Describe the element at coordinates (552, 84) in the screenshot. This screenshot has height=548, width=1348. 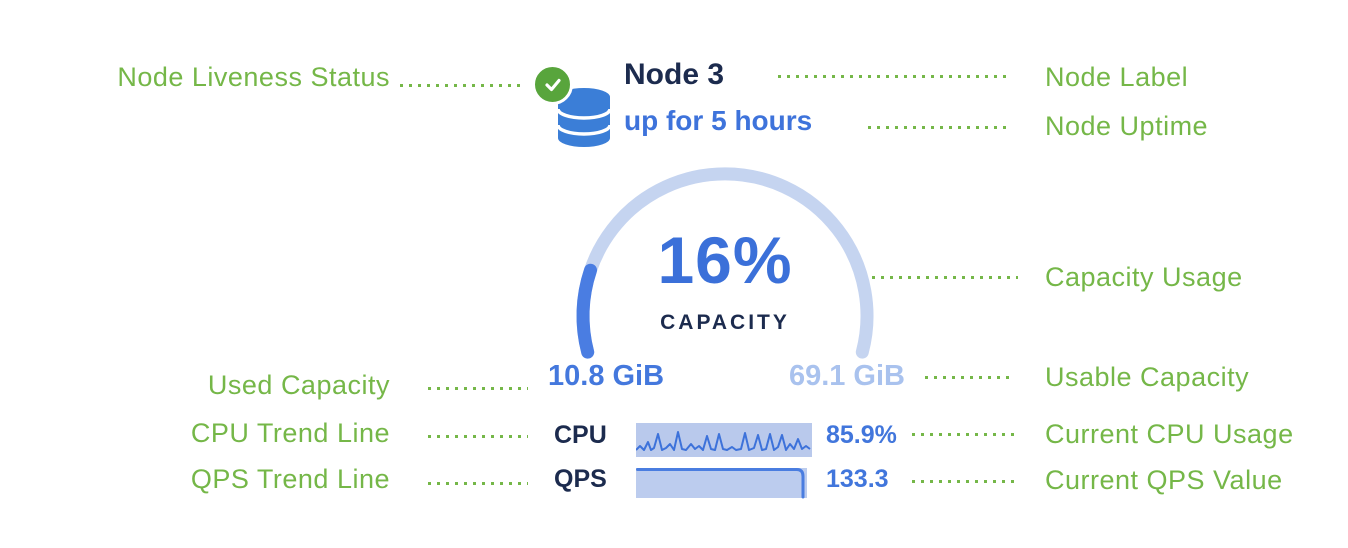
I see `node-liveness-check-icon` at that location.